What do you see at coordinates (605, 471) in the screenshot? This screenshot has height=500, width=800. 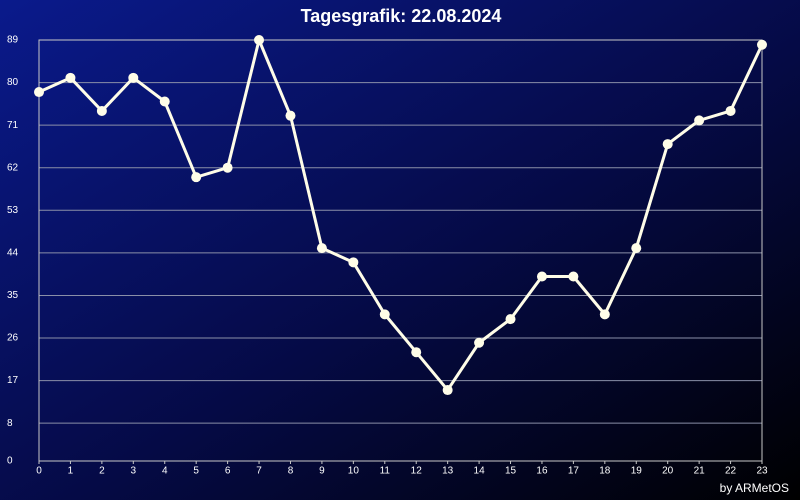 I see `x-tick-label: 18` at bounding box center [605, 471].